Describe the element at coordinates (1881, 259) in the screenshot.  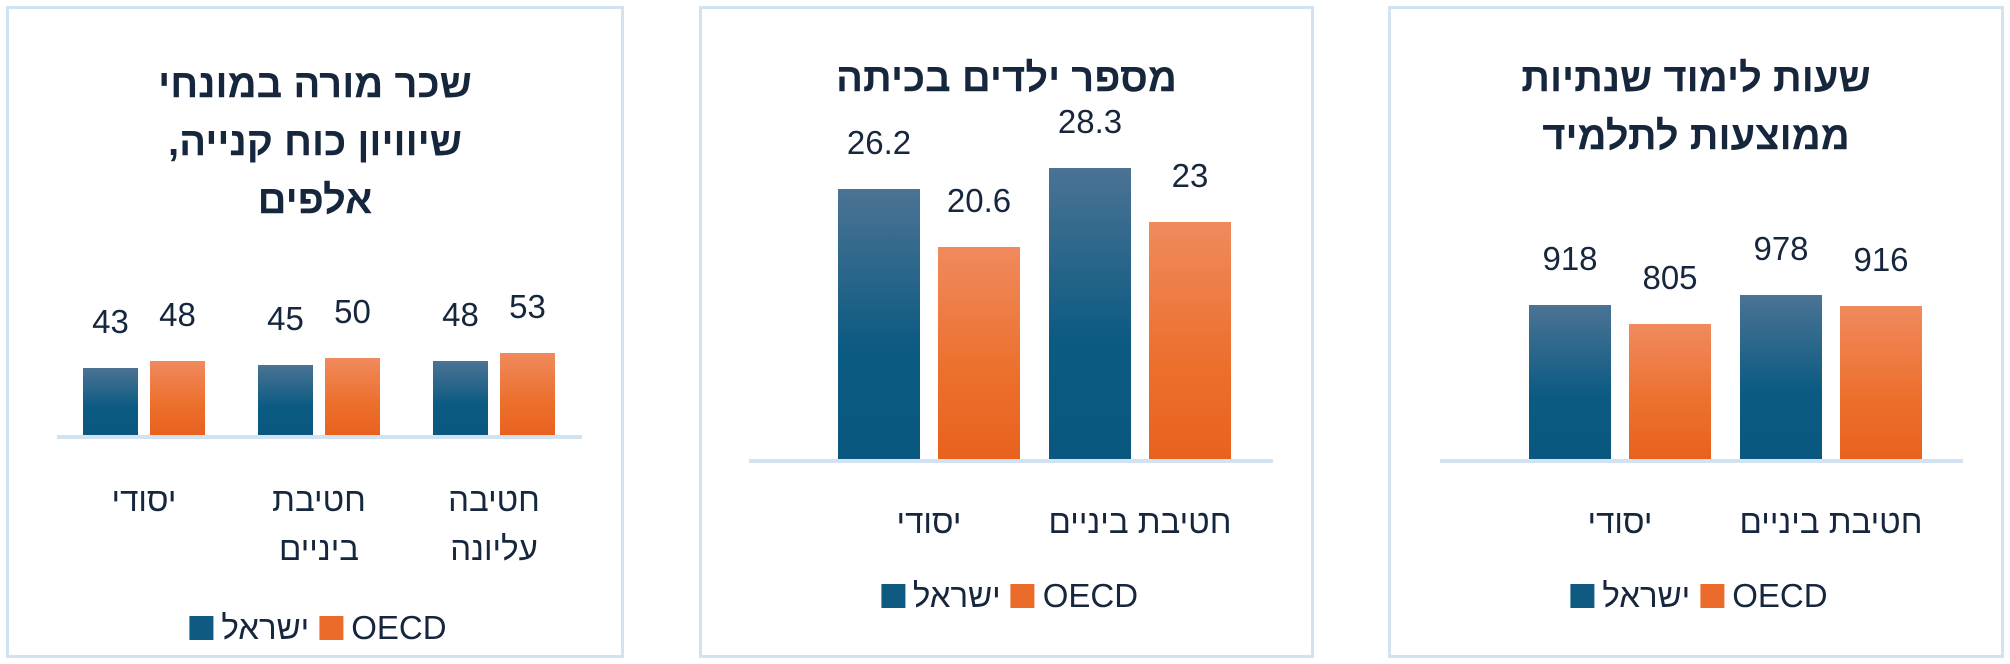
I see `data-label: 916` at that location.